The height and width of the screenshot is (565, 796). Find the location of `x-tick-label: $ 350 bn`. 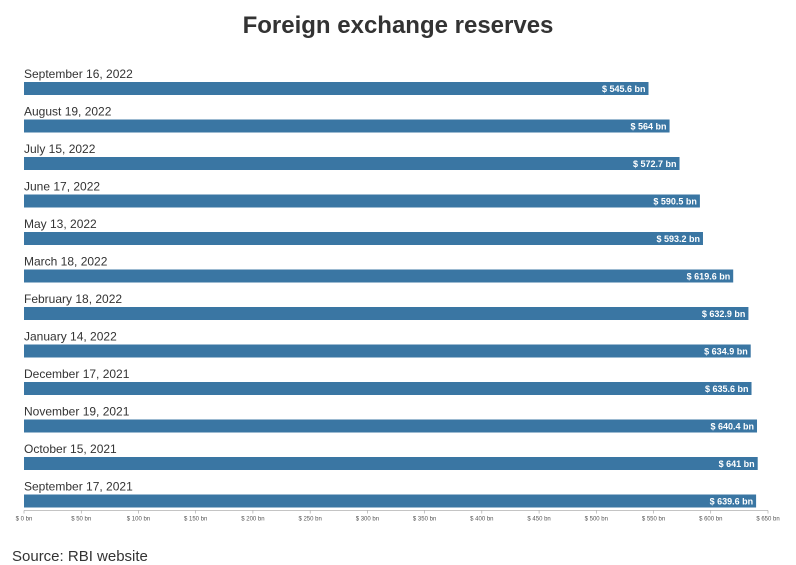

x-tick-label: $ 350 bn is located at coordinates (424, 520).